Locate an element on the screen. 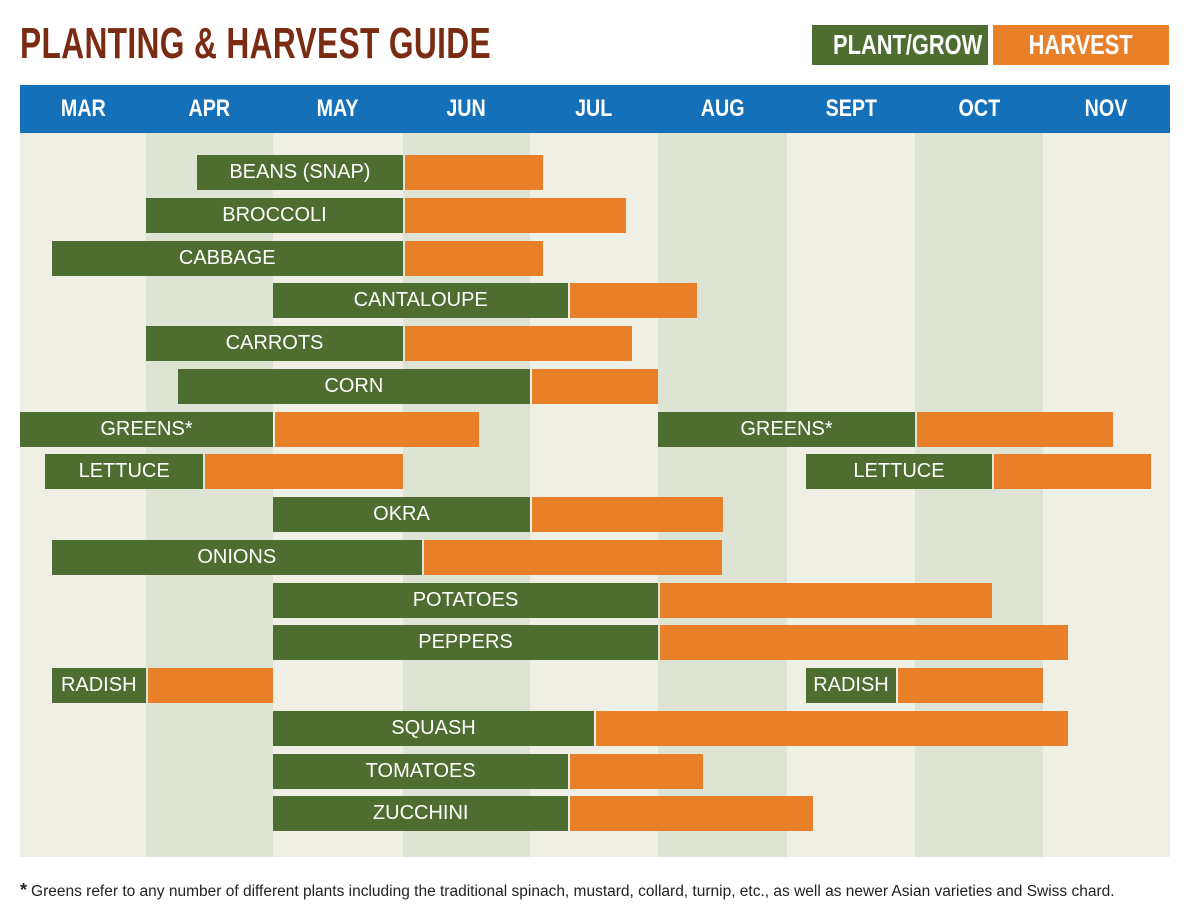  month-label-aug: AUG is located at coordinates (722, 108).